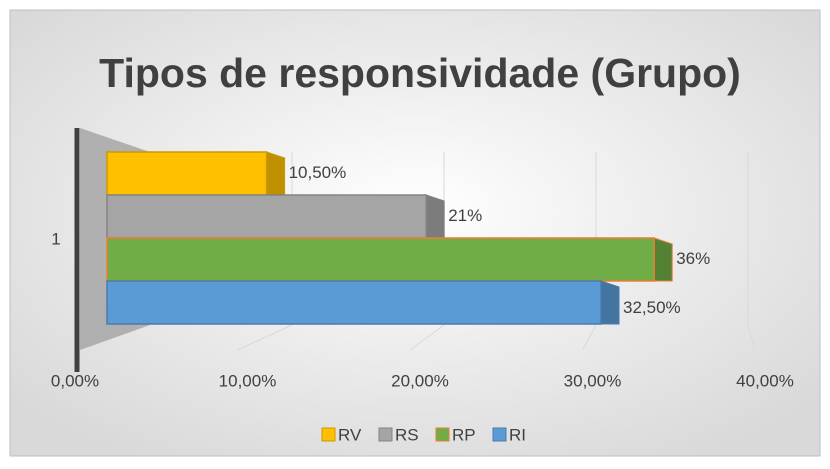 Image resolution: width=830 pixels, height=469 pixels. I want to click on x-tick-label: 0,00%, so click(75, 380).